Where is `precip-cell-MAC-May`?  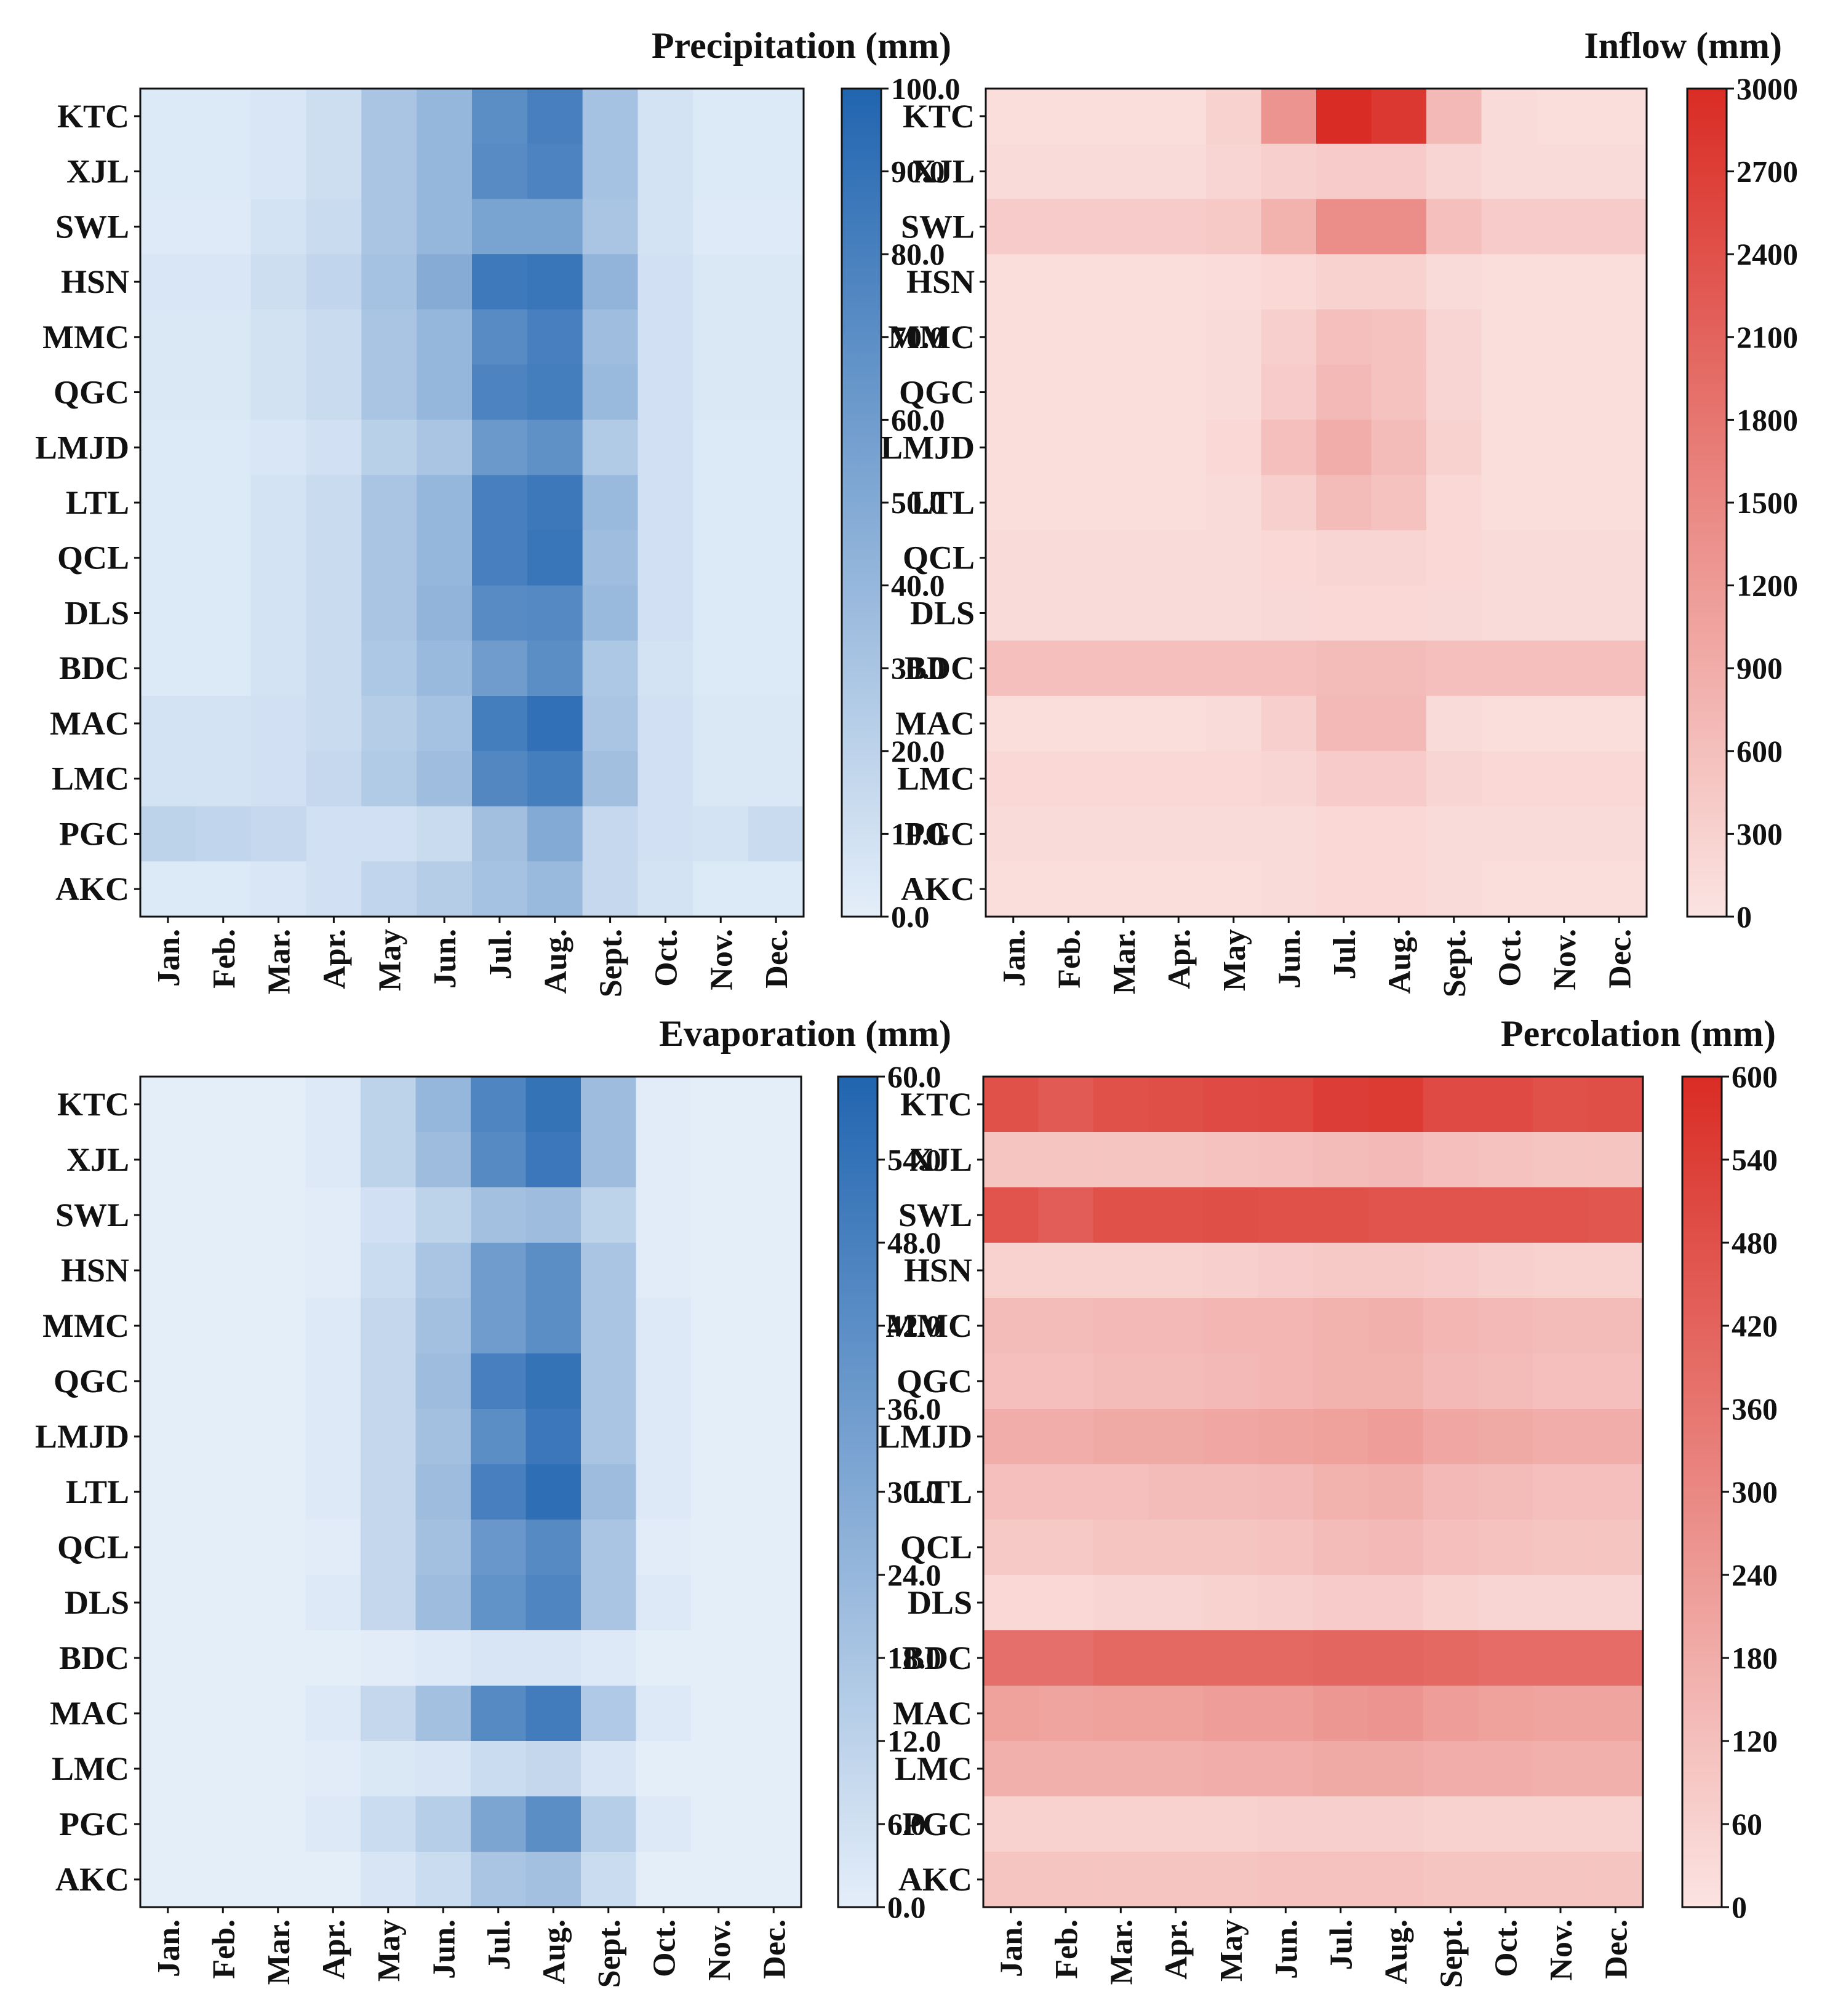
precip-cell-MAC-May is located at coordinates (389, 724).